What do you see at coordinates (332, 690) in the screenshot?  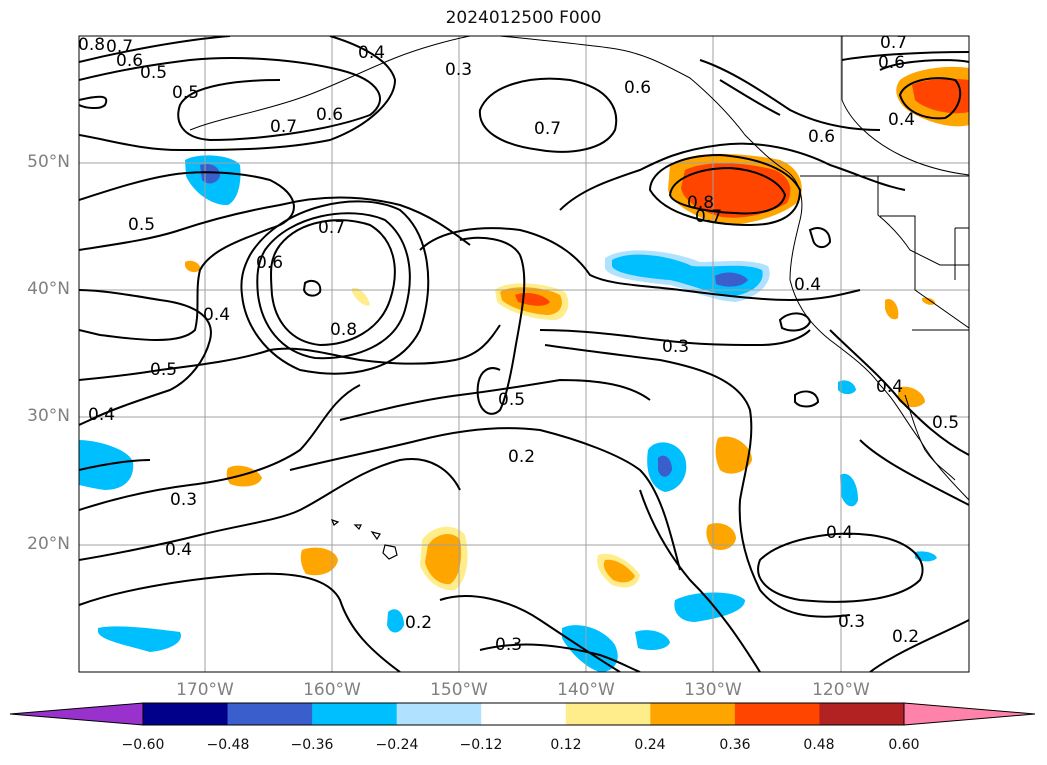 I see `lon-label-160w: 160°W` at bounding box center [332, 690].